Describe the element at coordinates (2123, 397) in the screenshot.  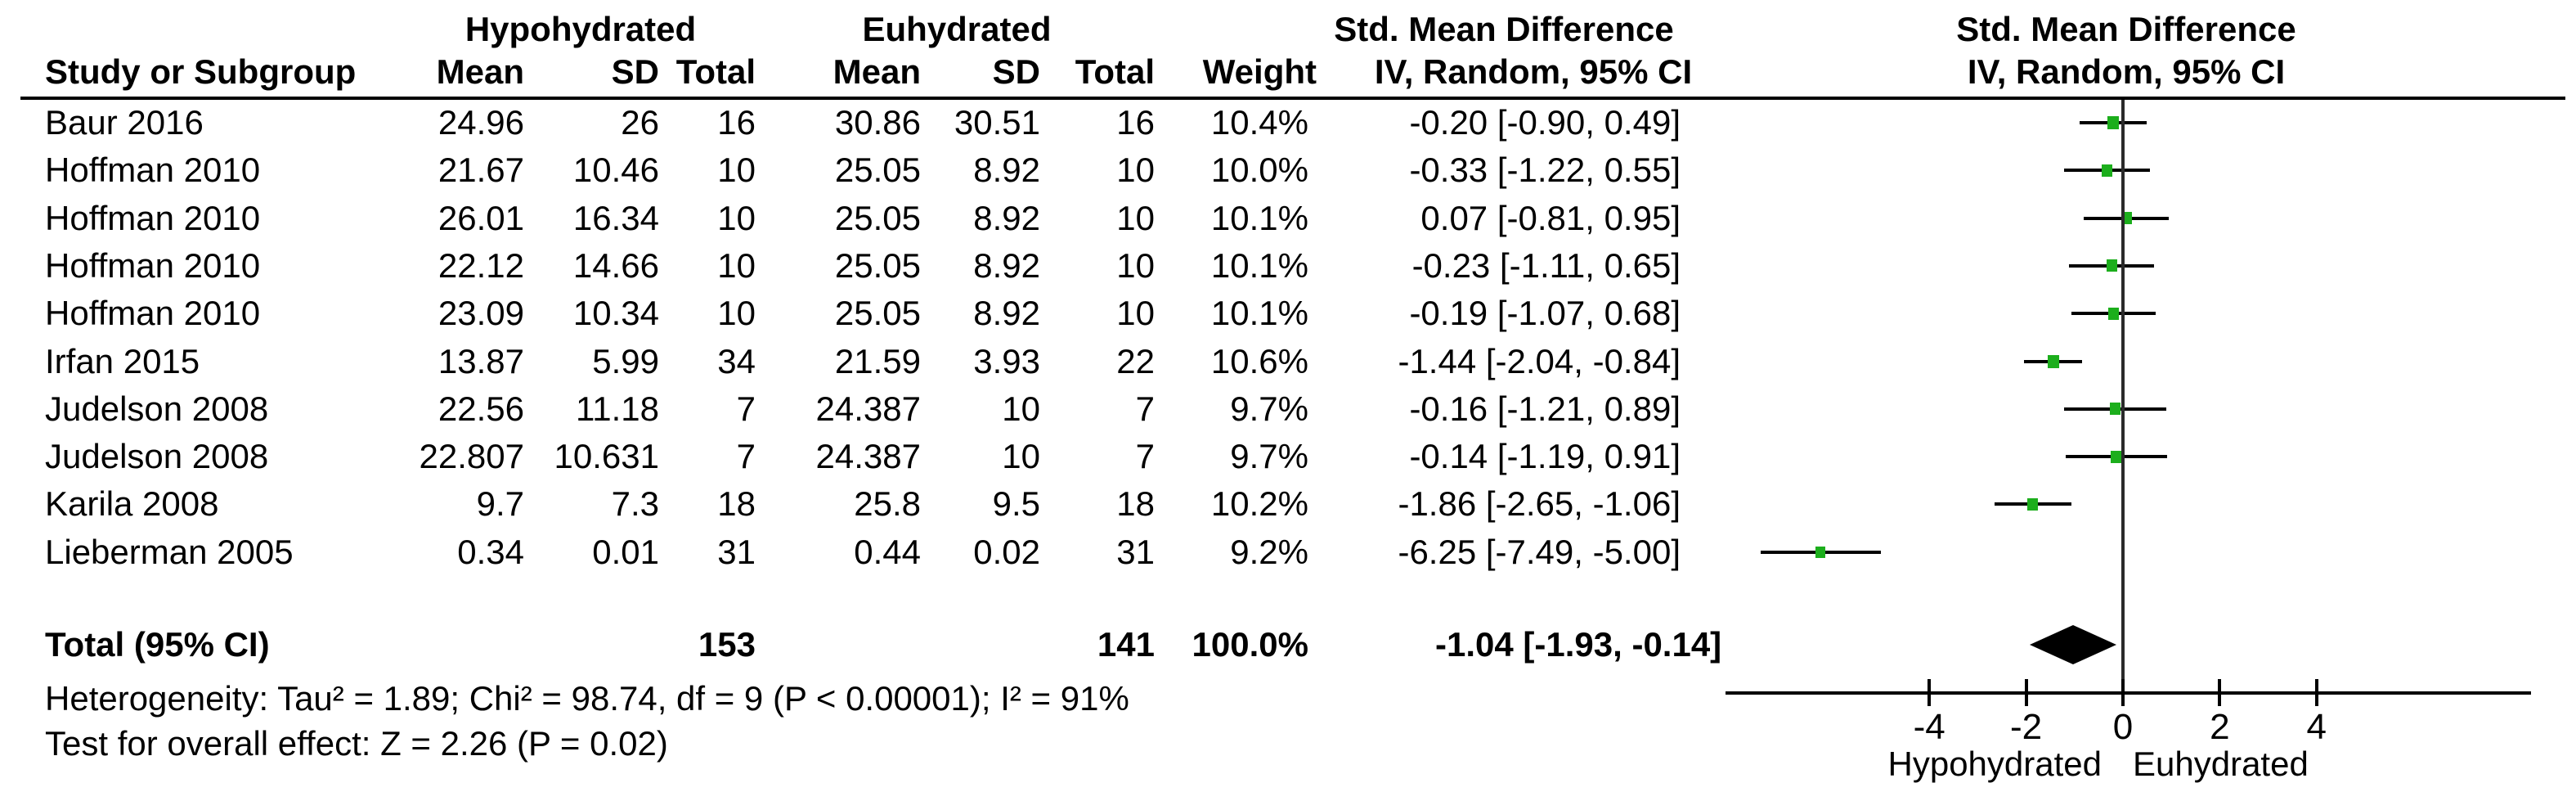
I see `zero-line` at that location.